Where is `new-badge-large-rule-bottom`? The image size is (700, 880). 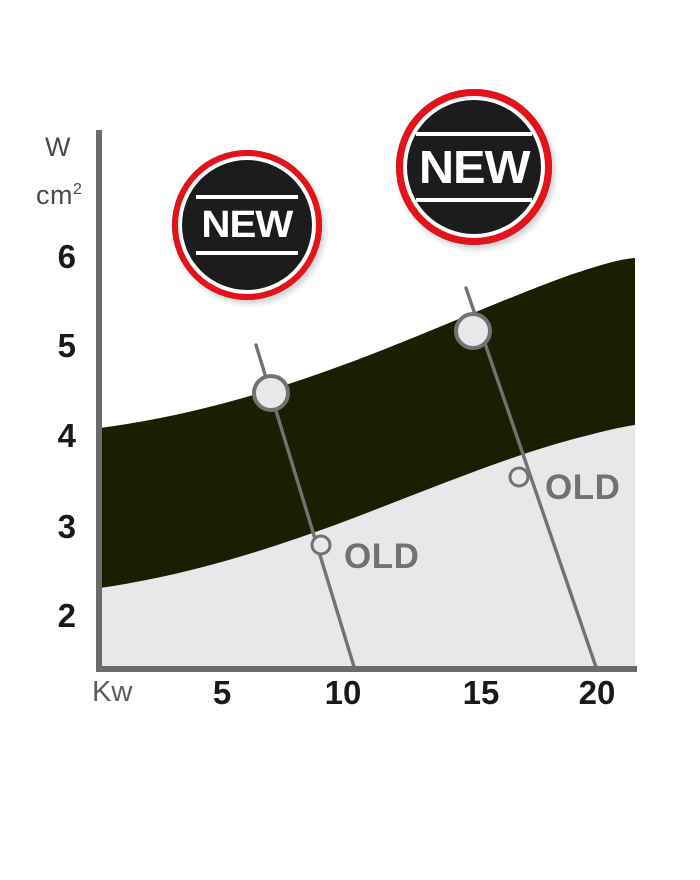 new-badge-large-rule-bottom is located at coordinates (474, 200).